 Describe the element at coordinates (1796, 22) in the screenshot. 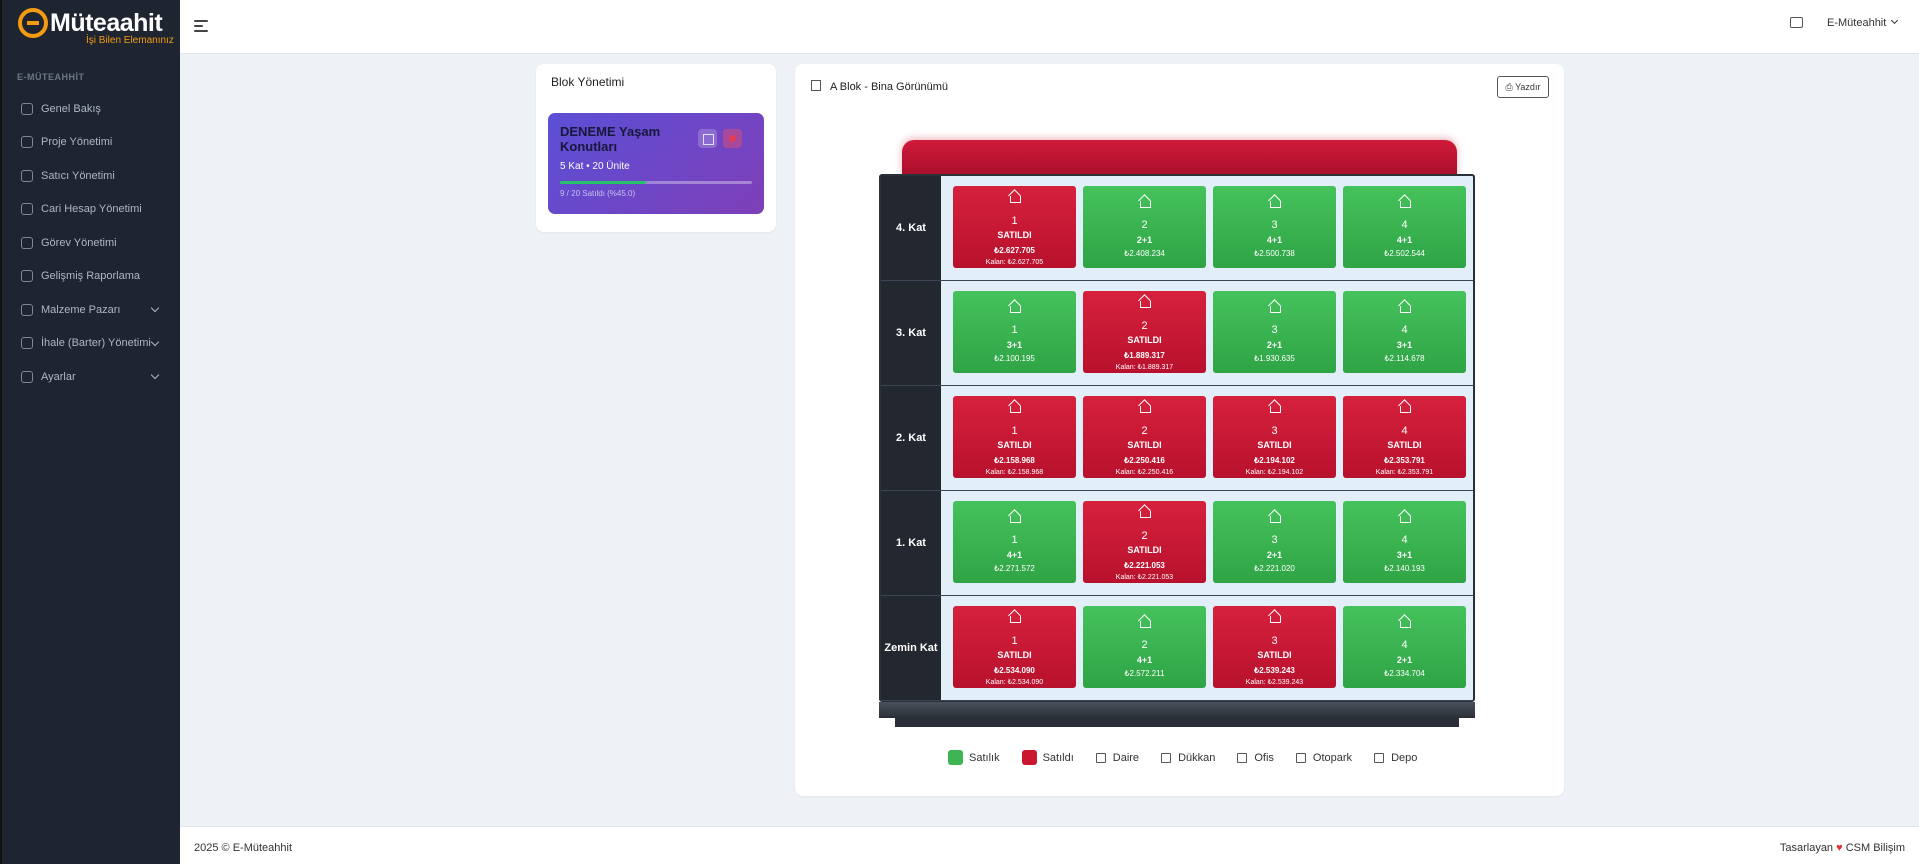

I see `wallet-icon` at that location.